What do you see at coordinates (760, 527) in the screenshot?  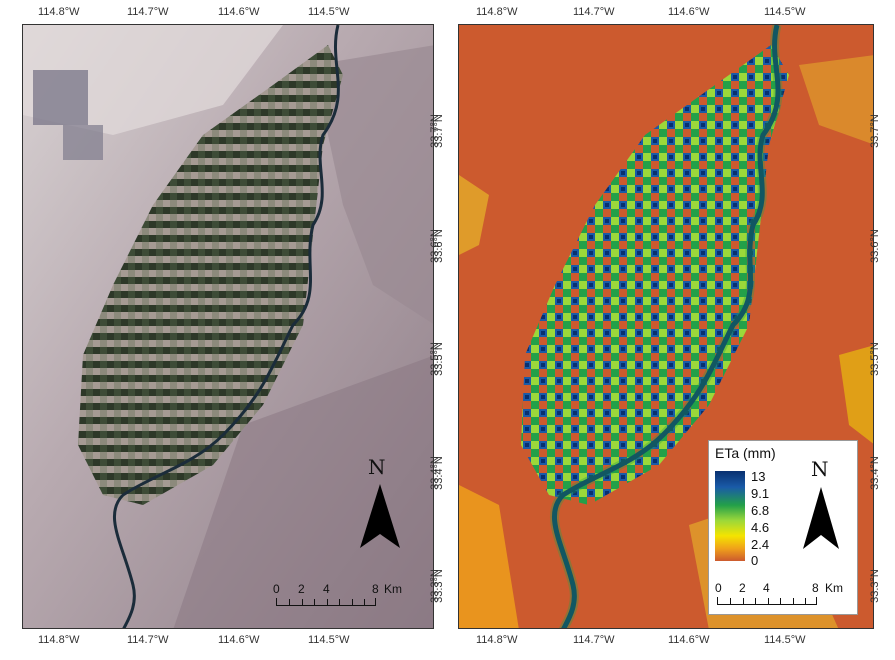 I see `legend-value-3: 4.6` at bounding box center [760, 527].